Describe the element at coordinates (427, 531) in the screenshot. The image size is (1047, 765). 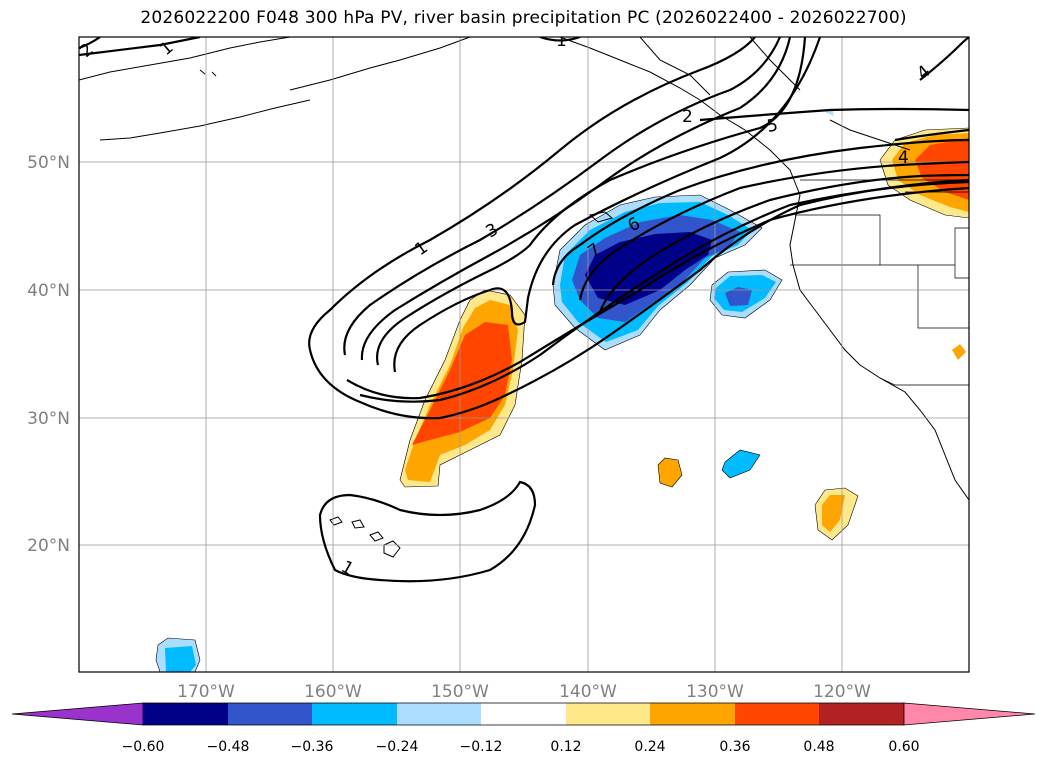
I see `pv-contour-1-southwest` at that location.